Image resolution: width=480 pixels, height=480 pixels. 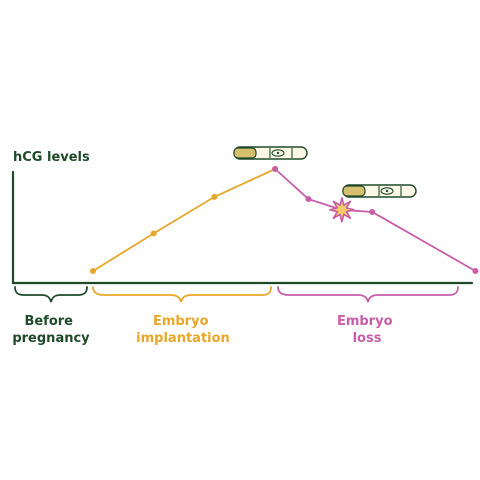 I want to click on implantation-brace, so click(x=182, y=294).